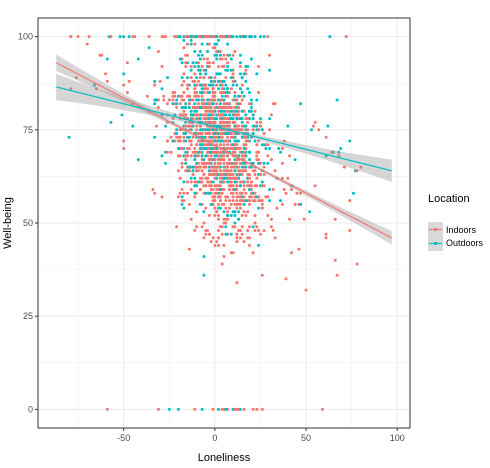  I want to click on x-tick-label: 0, so click(214, 438).